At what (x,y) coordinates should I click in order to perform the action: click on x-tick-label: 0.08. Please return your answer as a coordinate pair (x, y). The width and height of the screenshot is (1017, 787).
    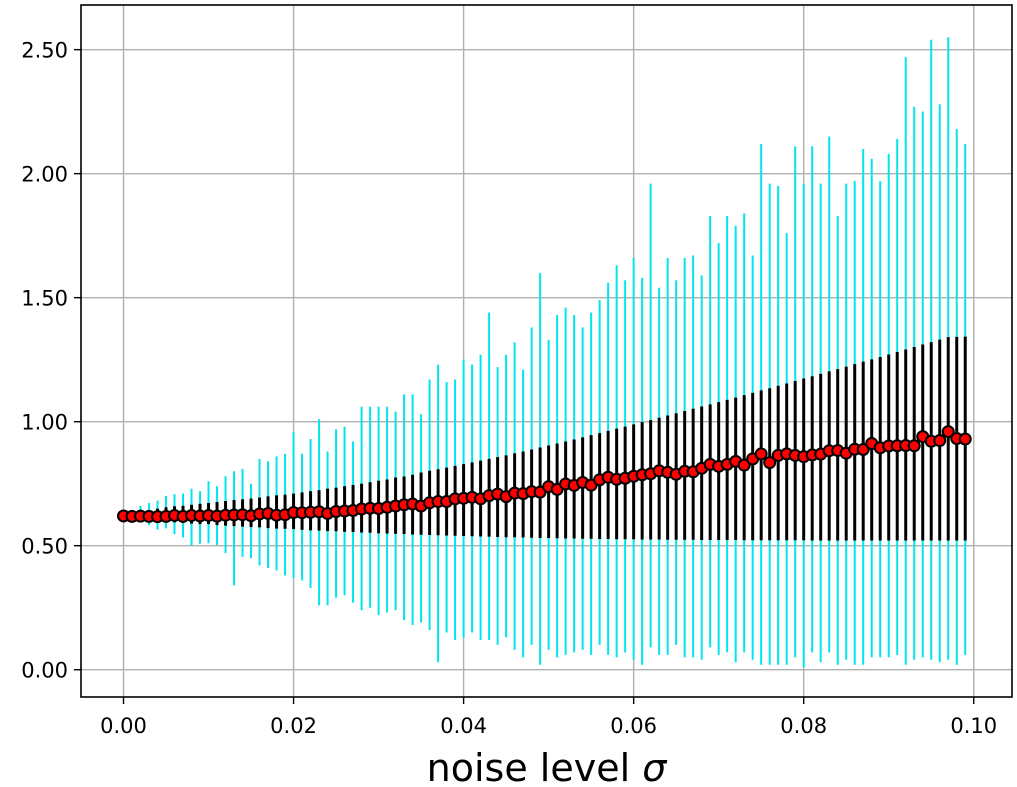
    Looking at the image, I should click on (803, 726).